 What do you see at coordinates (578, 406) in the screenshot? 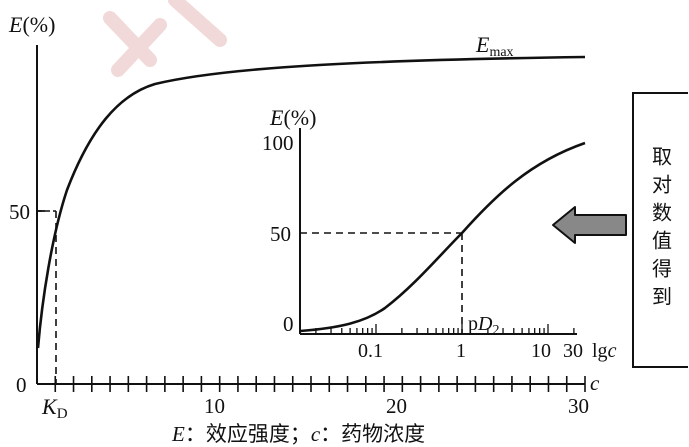
I see `main-x-tick-label-30: 30` at bounding box center [578, 406].